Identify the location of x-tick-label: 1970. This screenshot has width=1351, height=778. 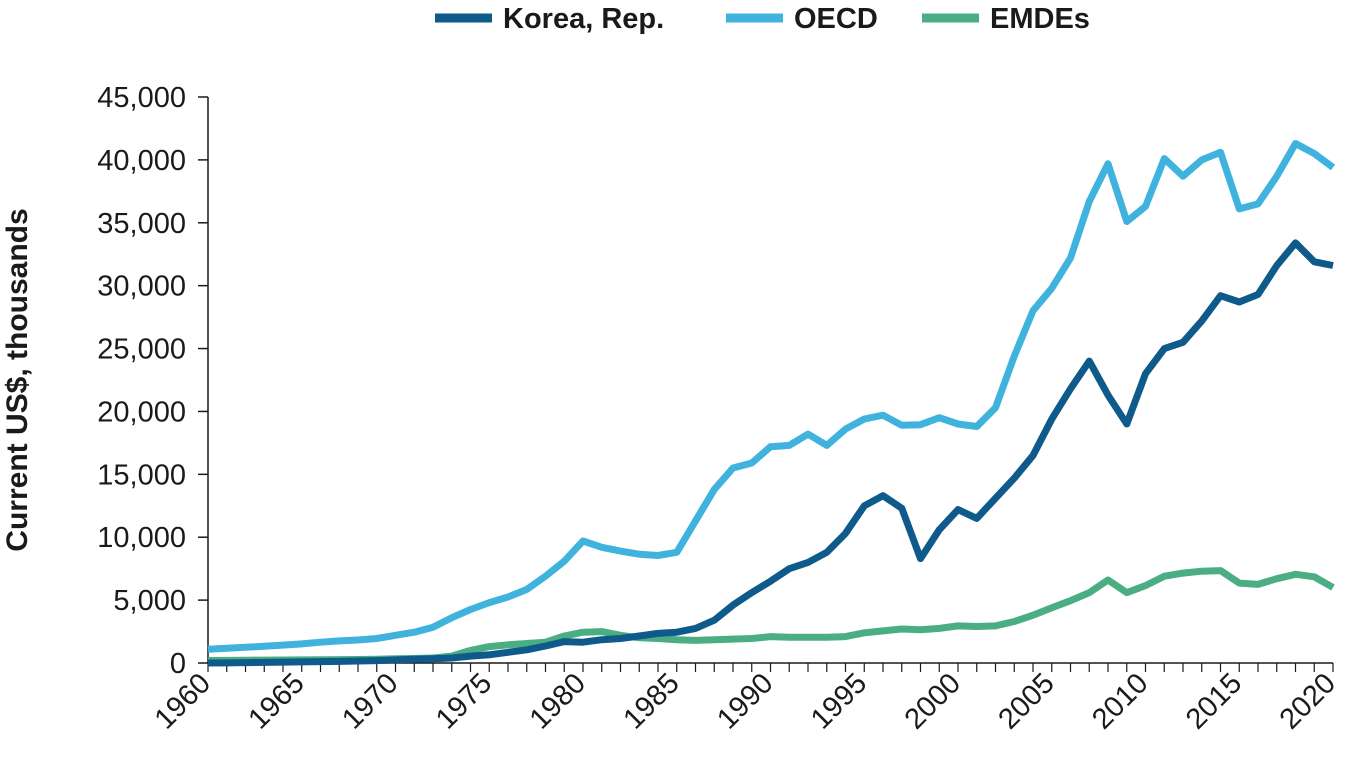
(370, 701).